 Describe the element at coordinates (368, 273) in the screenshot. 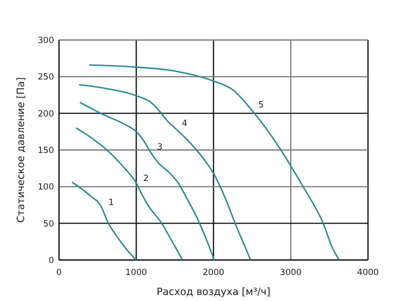

I see `x-tick-label: 4000` at that location.